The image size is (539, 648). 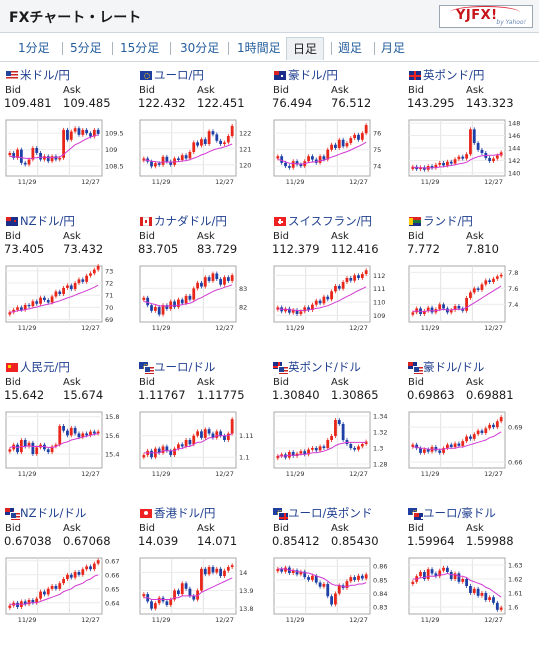 What do you see at coordinates (515, 428) in the screenshot?
I see `y-tick-label: 0.69` at bounding box center [515, 428].